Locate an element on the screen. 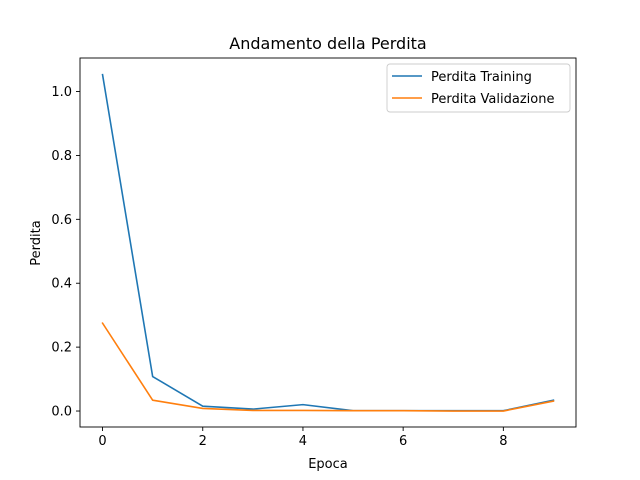 The image size is (640, 480). x-tick-label: 2 is located at coordinates (203, 441).